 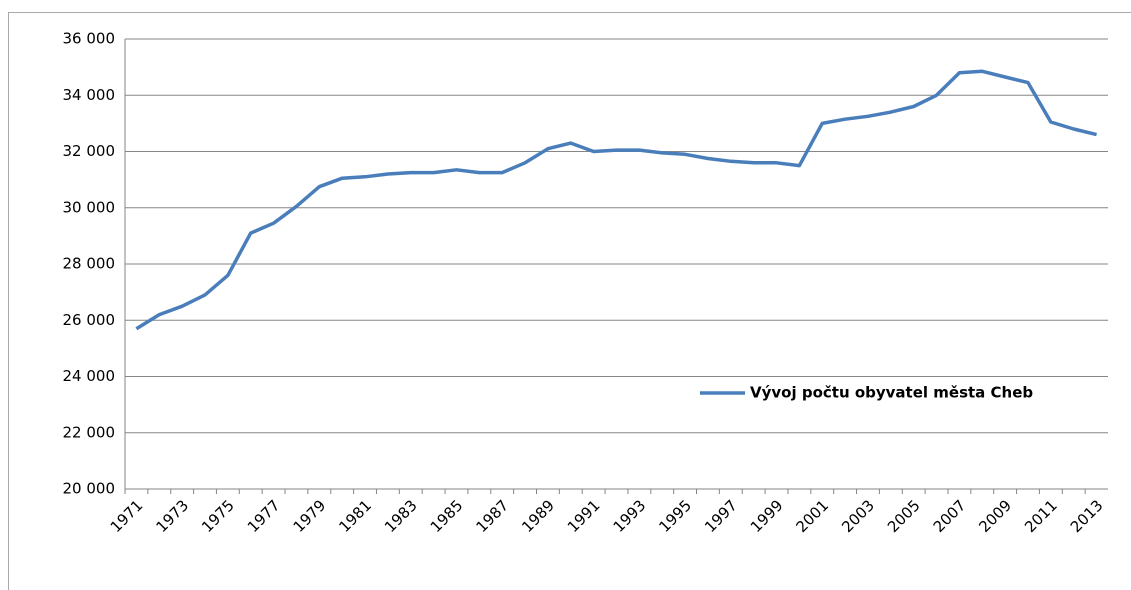 I want to click on x-tick-label: 1979, so click(x=310, y=516).